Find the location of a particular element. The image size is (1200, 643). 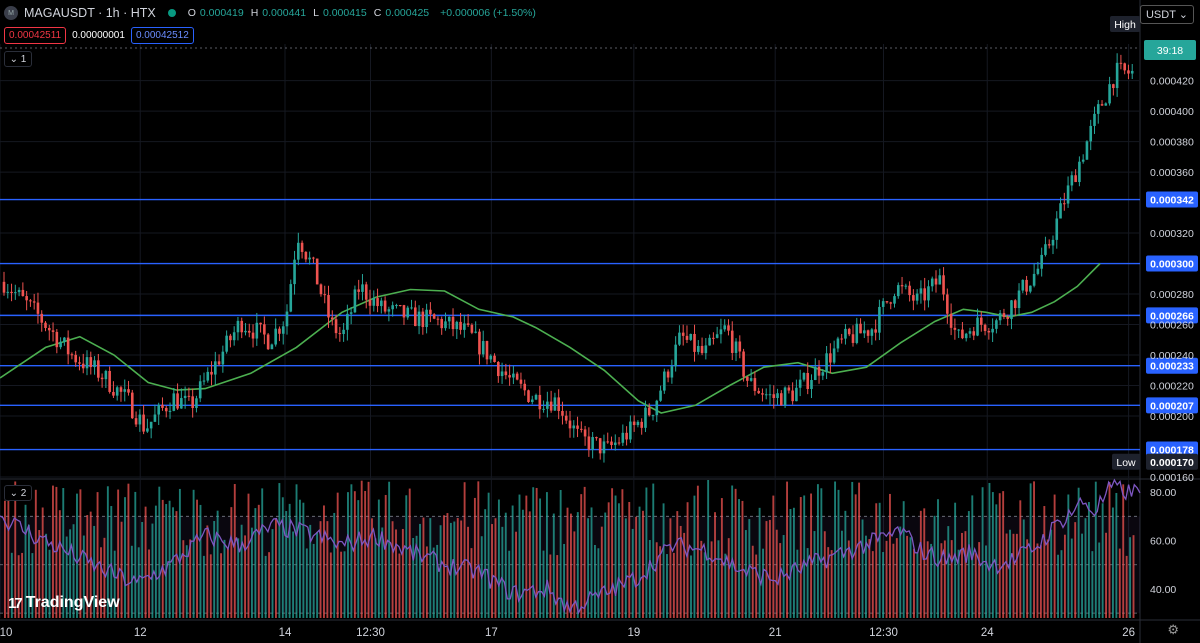

currency-selector: USDT ⌄ is located at coordinates (1166, 14).